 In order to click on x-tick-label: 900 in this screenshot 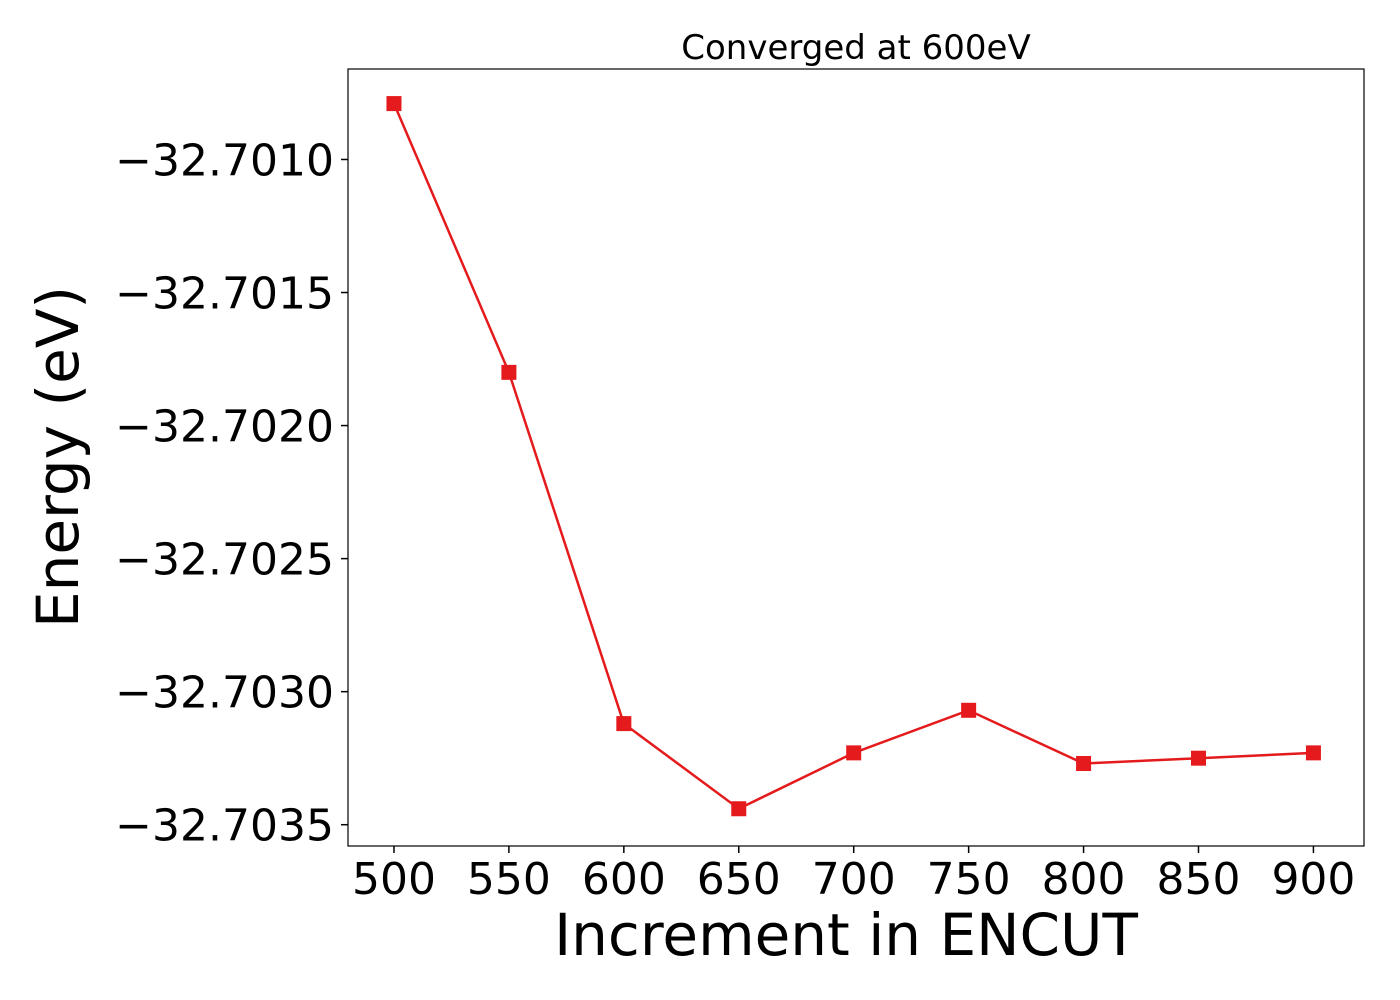, I will do `click(1313, 879)`.